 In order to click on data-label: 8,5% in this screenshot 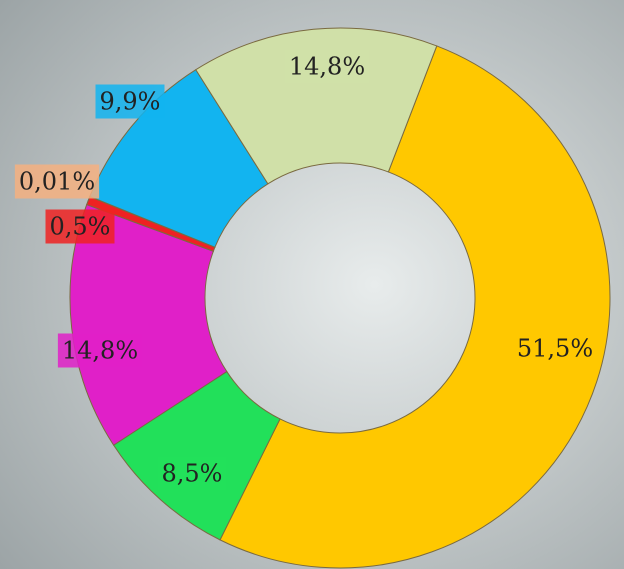, I will do `click(192, 474)`.